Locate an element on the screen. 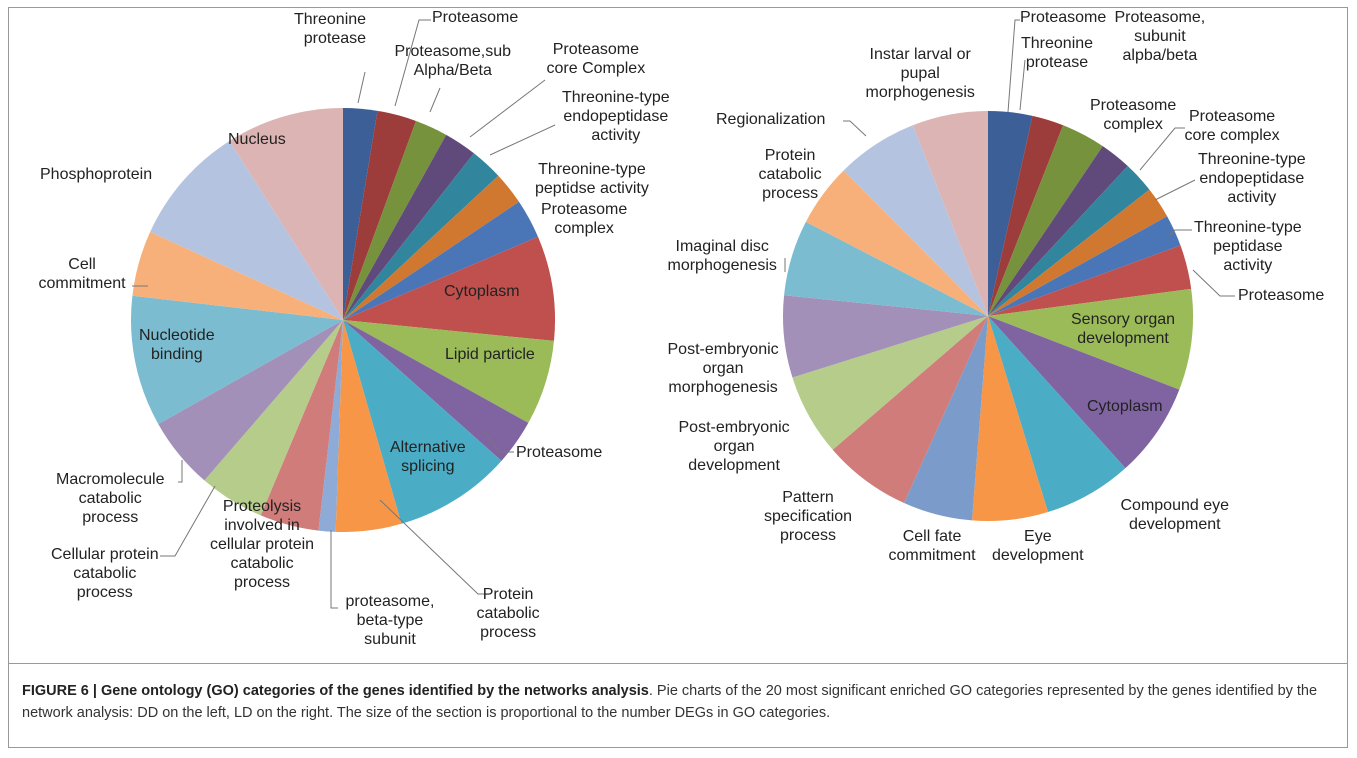 This screenshot has width=1357, height=758. divider is located at coordinates (678, 663).